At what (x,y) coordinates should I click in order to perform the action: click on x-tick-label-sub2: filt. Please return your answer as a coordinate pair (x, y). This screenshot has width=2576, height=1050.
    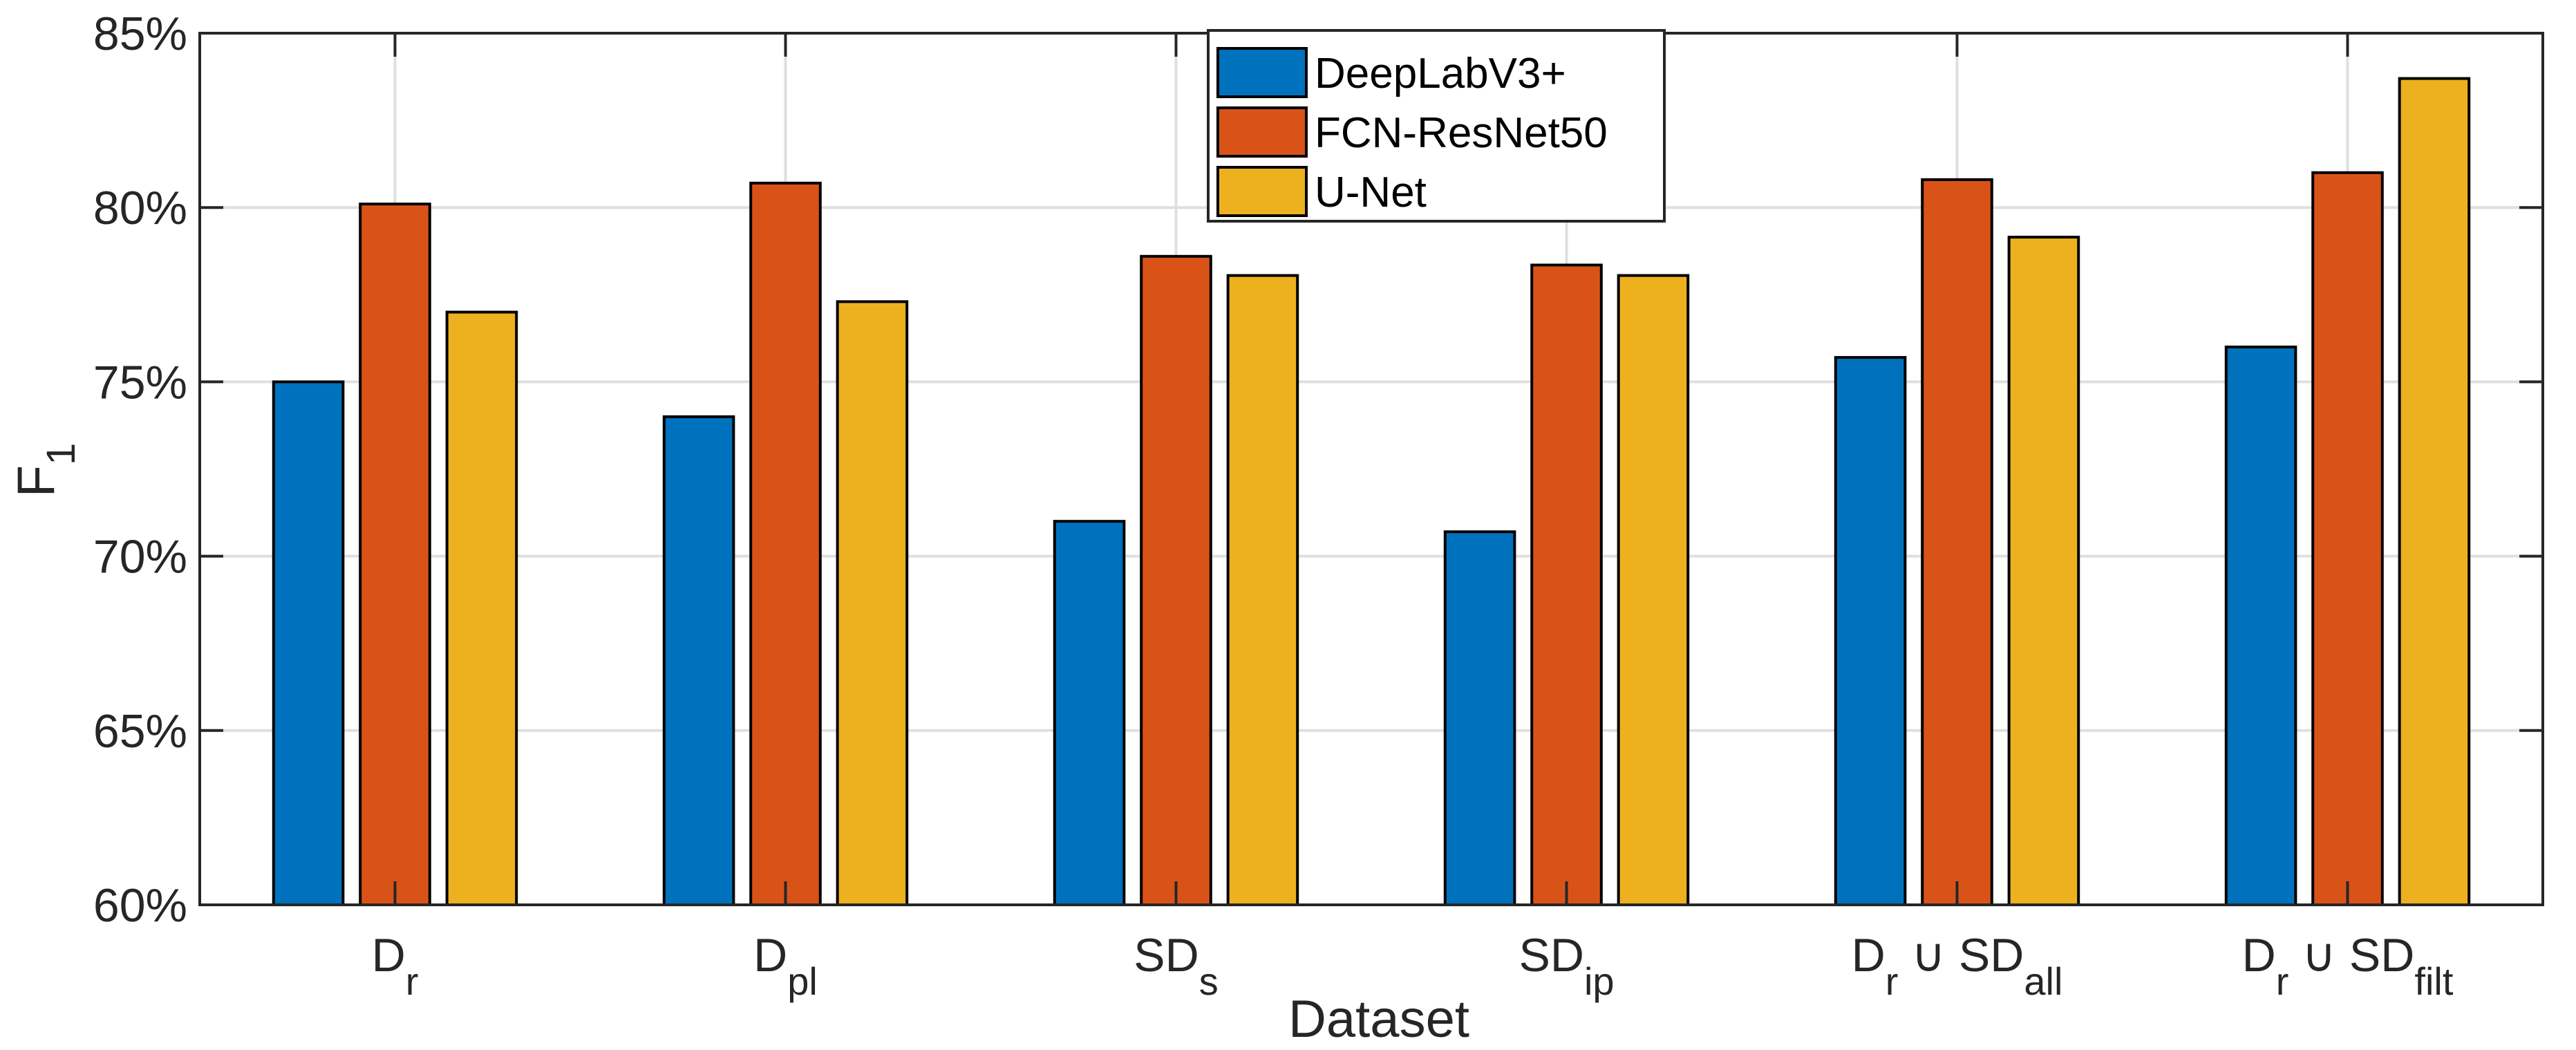
    Looking at the image, I should click on (2433, 981).